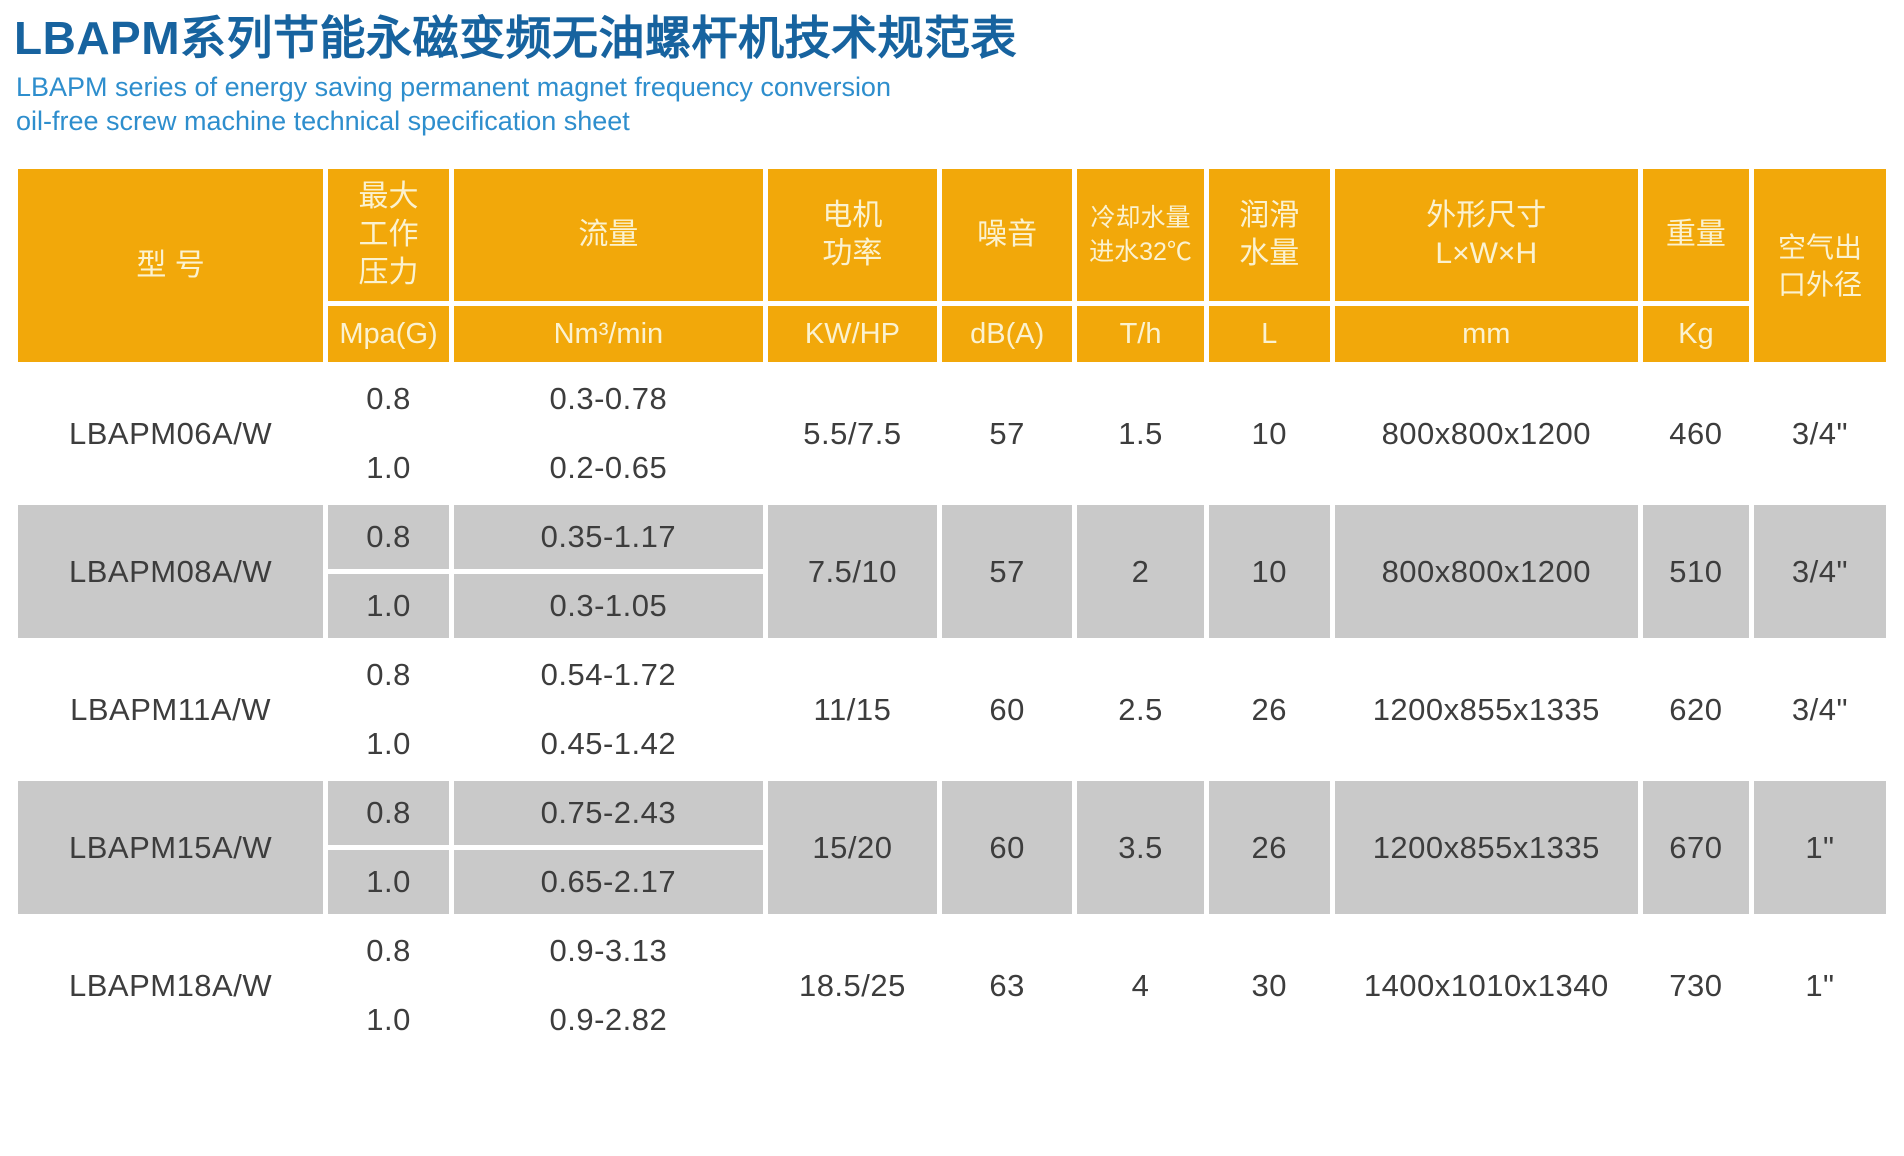  Describe the element at coordinates (852, 334) in the screenshot. I see `unit-power: KW/HP` at that location.